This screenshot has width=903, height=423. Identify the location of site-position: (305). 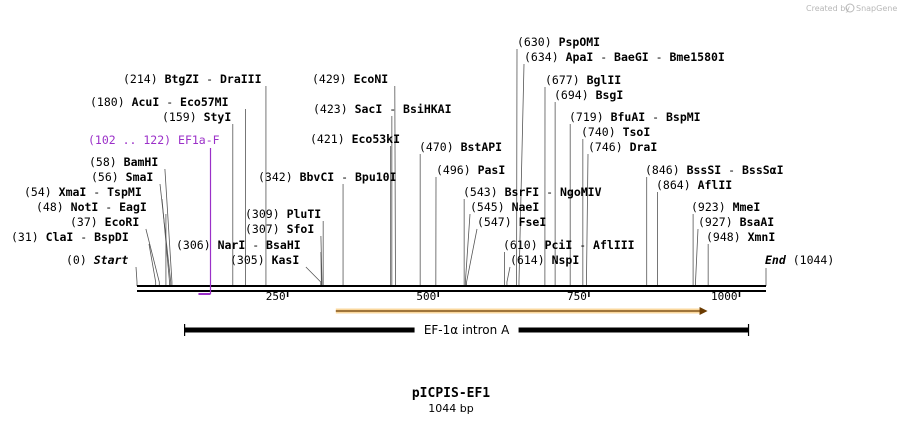
(247, 260).